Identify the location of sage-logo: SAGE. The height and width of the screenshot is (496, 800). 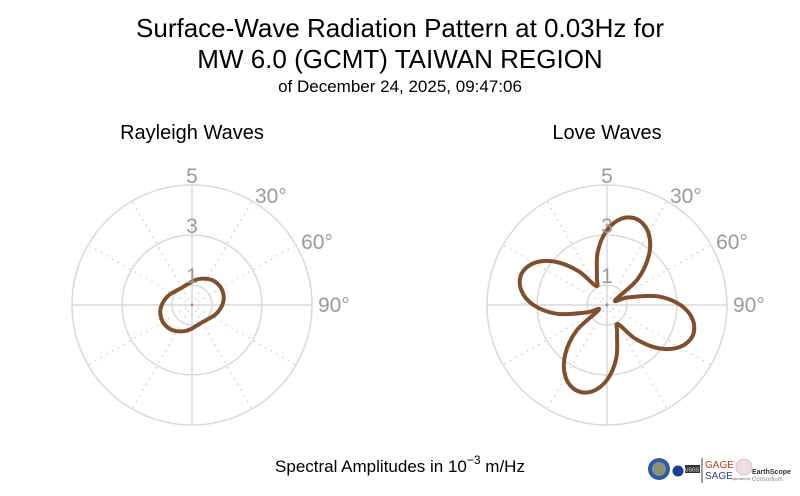
(719, 476).